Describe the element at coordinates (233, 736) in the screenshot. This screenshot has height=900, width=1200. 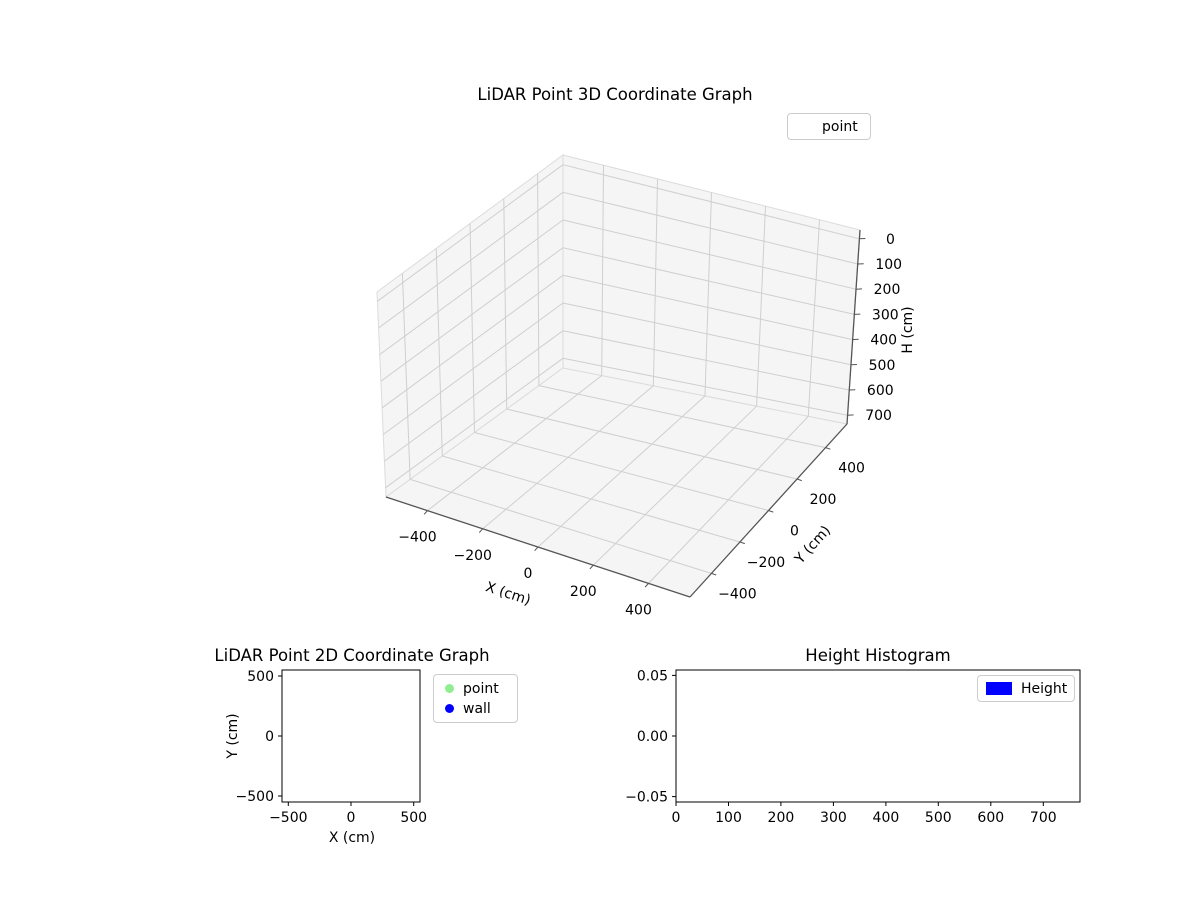
I see `plot2d-yaxis-label: Y (cm)` at that location.